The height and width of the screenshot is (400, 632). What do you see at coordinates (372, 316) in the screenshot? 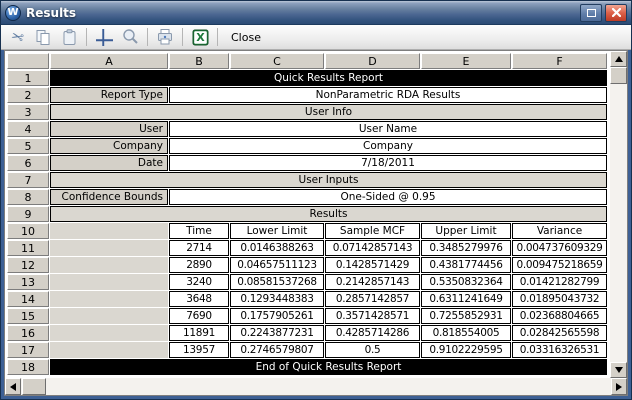
I see `data-cell: 0.3571428571` at bounding box center [372, 316].